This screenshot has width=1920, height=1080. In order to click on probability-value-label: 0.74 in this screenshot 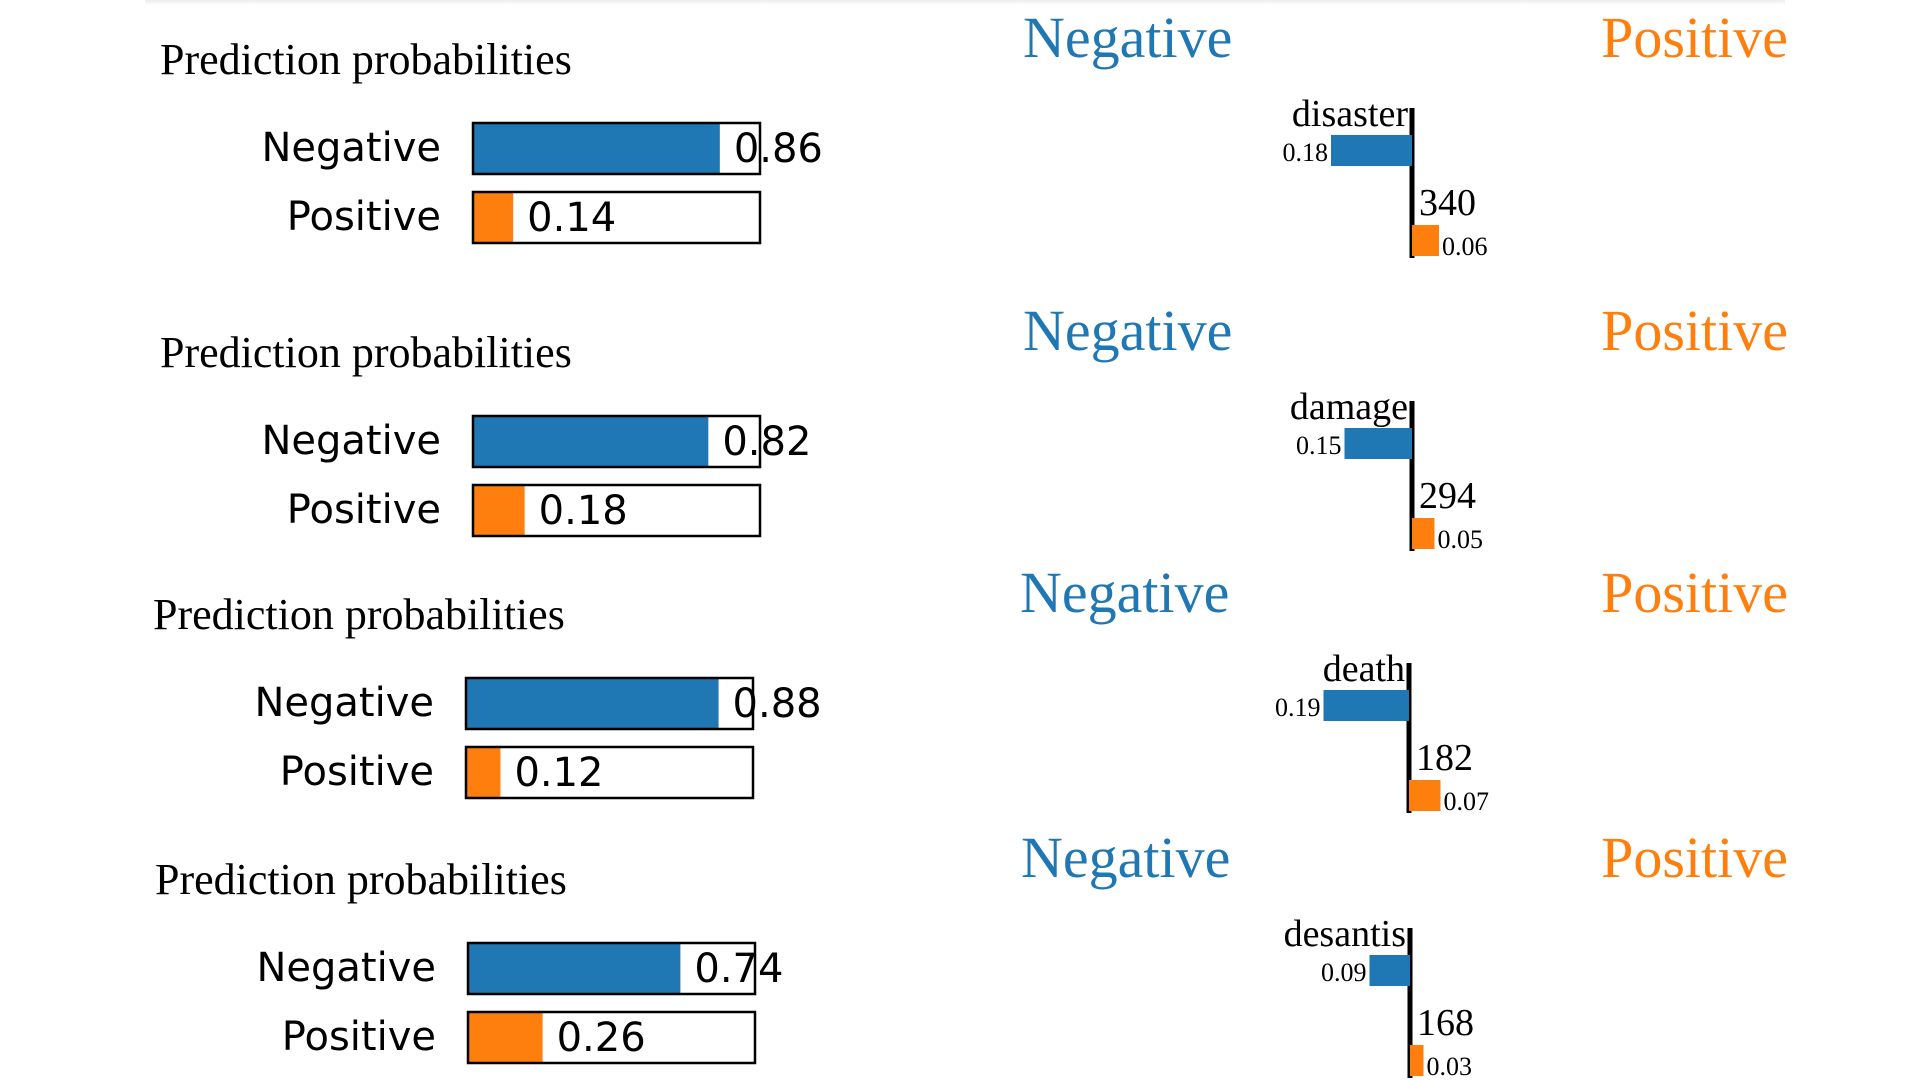, I will do `click(738, 969)`.